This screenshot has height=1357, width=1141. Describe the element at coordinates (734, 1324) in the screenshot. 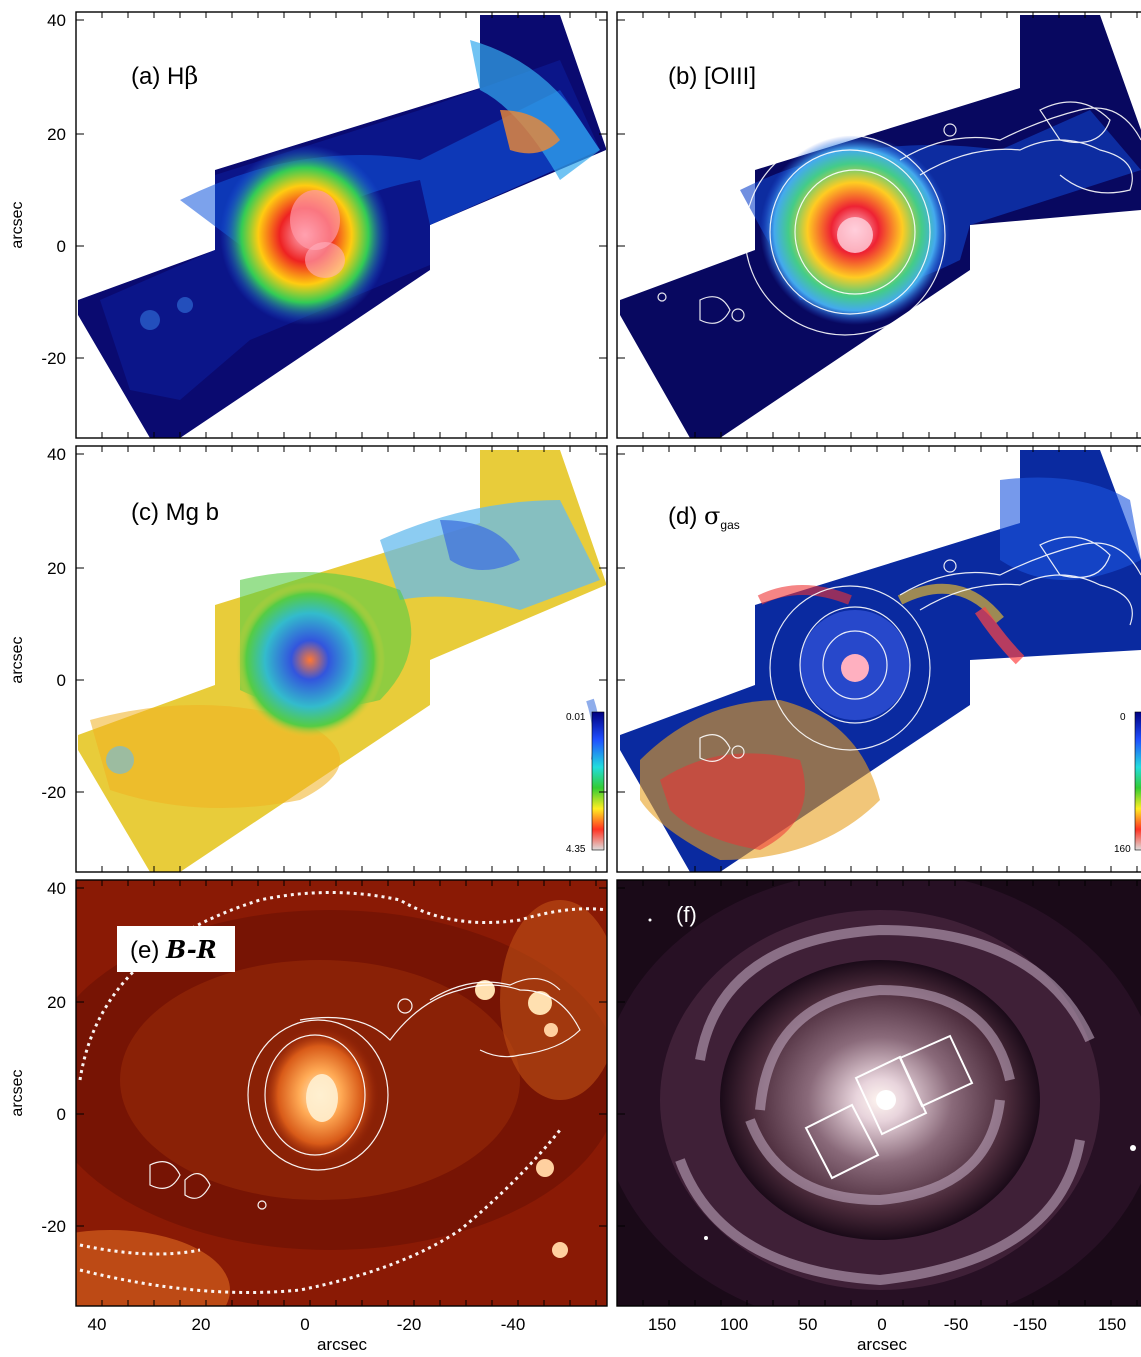

I see `x-tick-label: 100` at that location.